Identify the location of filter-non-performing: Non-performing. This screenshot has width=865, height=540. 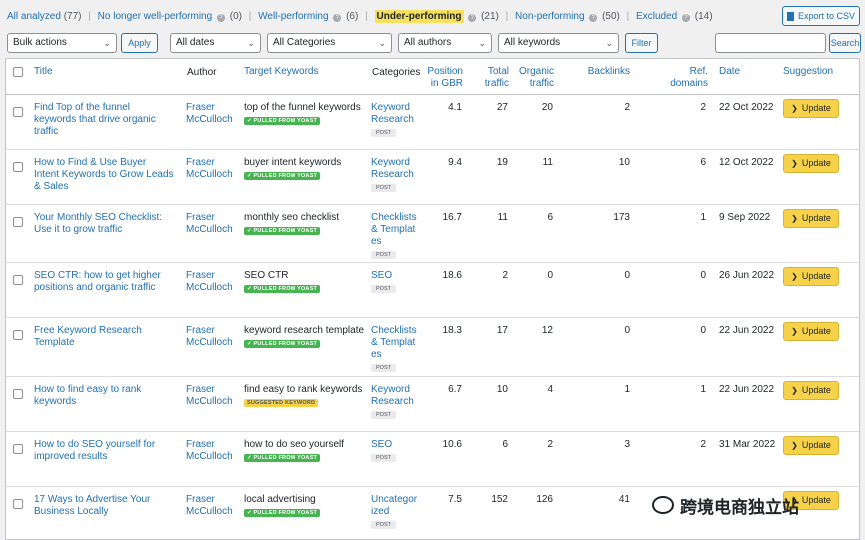
(550, 16).